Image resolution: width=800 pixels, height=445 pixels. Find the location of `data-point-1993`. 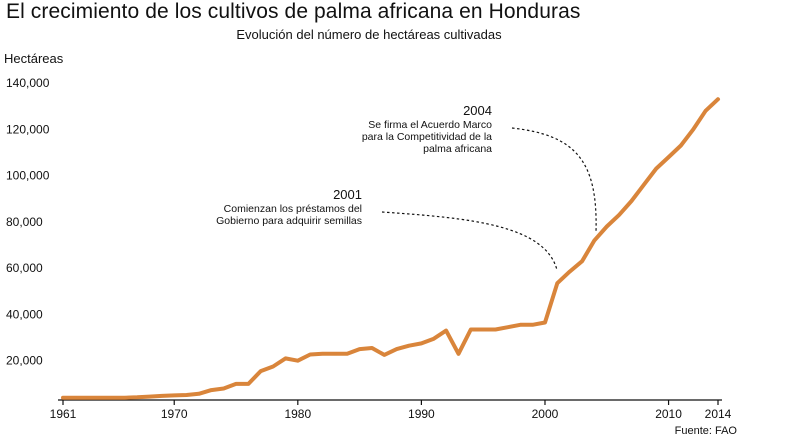

data-point-1993 is located at coordinates (458, 354).